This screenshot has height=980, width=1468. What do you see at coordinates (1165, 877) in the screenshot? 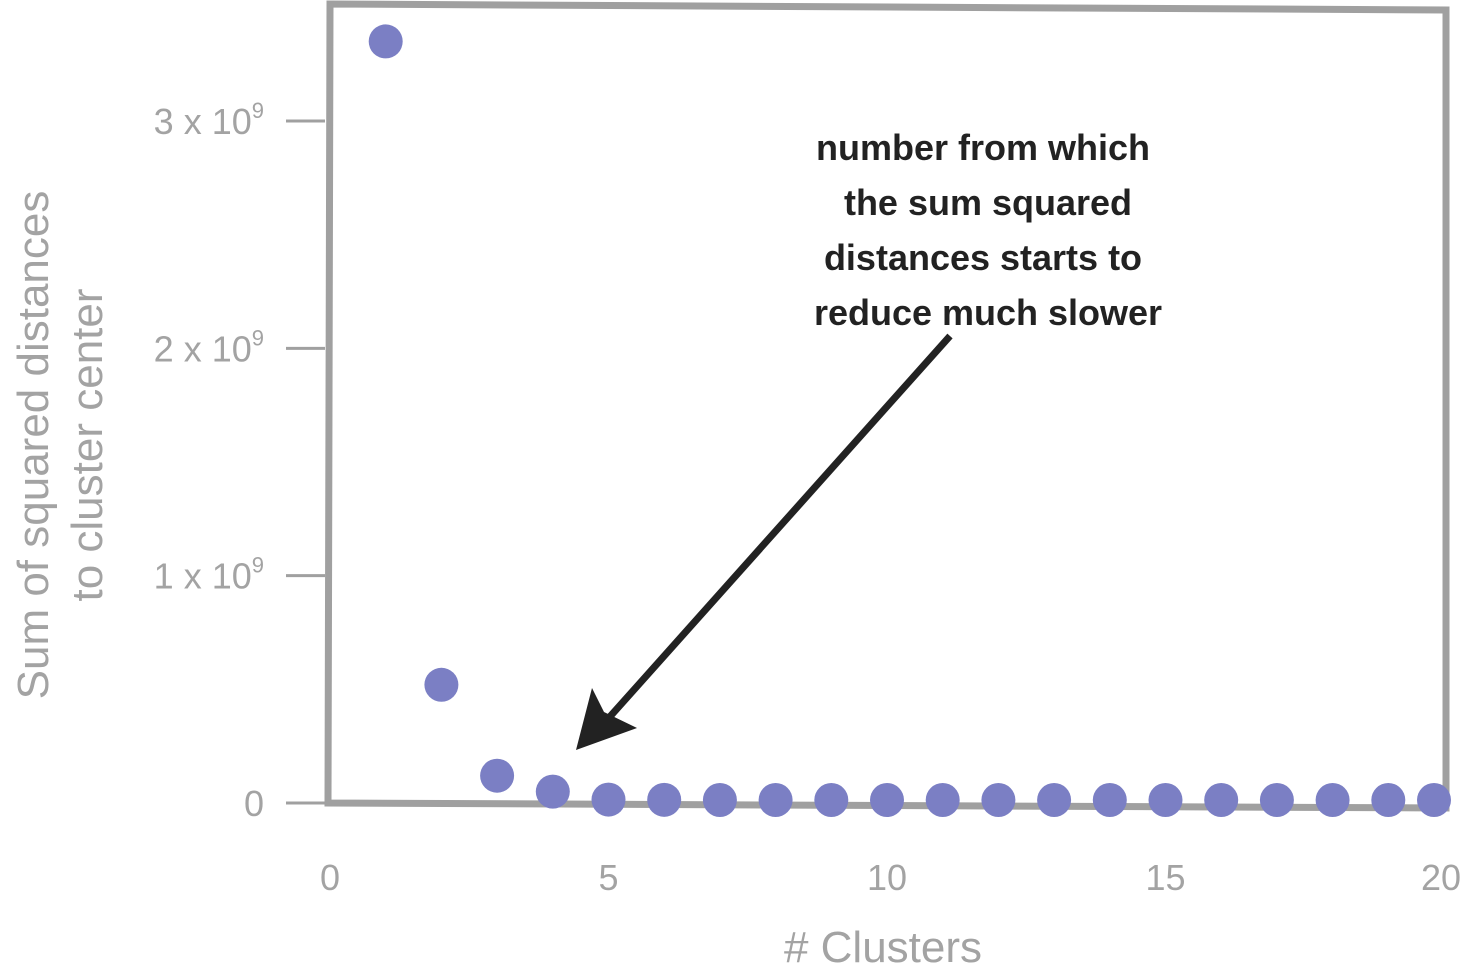
I see `x-tick-label: 15` at bounding box center [1165, 877].